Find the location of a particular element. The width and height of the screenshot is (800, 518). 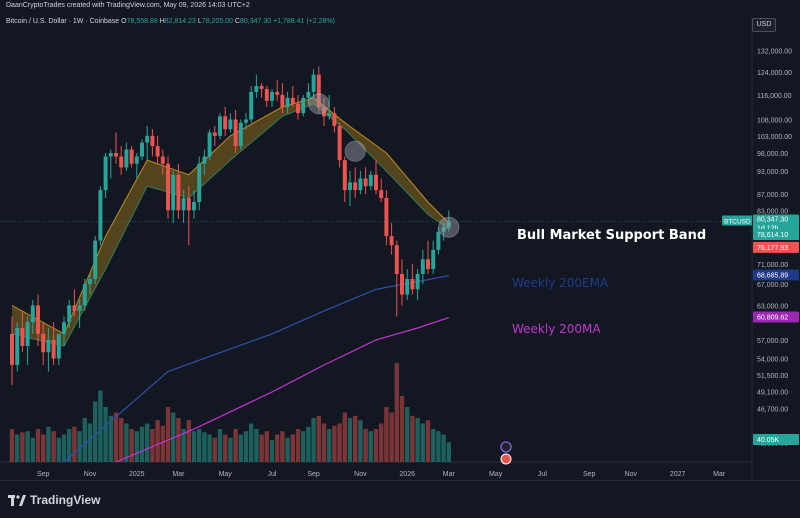

ma200-annotation: Weekly 200MA is located at coordinates (556, 329).